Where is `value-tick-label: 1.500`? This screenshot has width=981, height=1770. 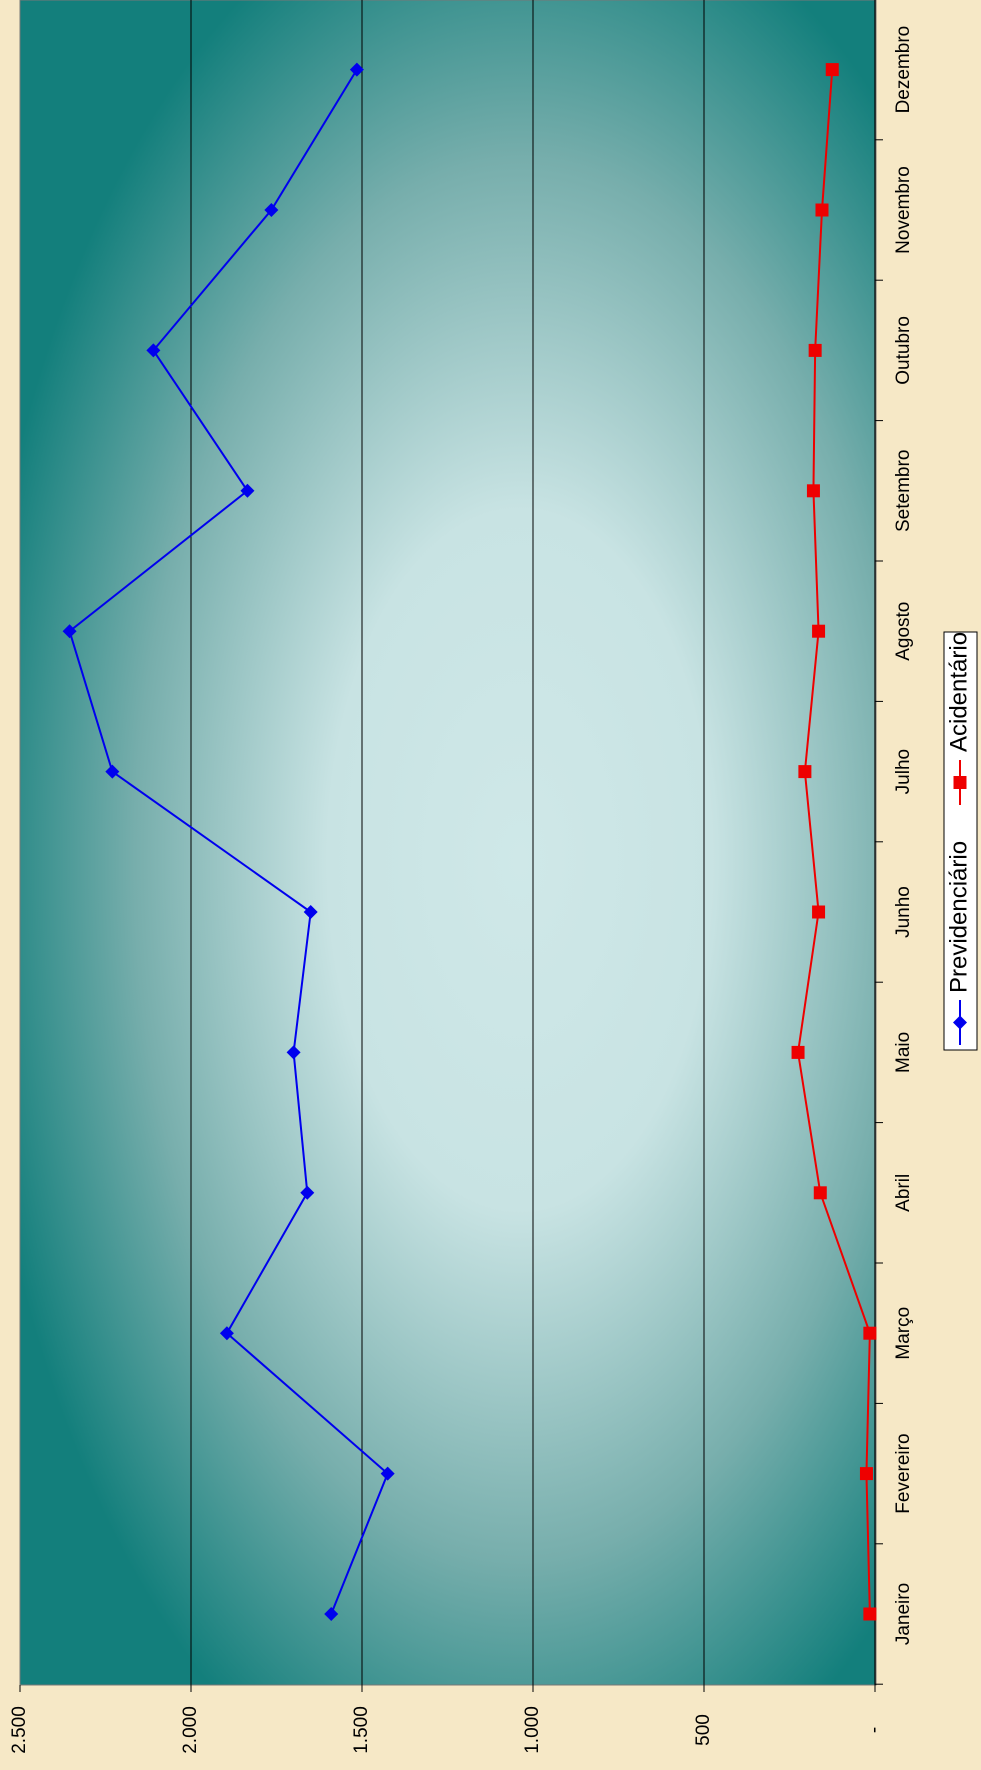
value-tick-label: 1.500 is located at coordinates (361, 1730).